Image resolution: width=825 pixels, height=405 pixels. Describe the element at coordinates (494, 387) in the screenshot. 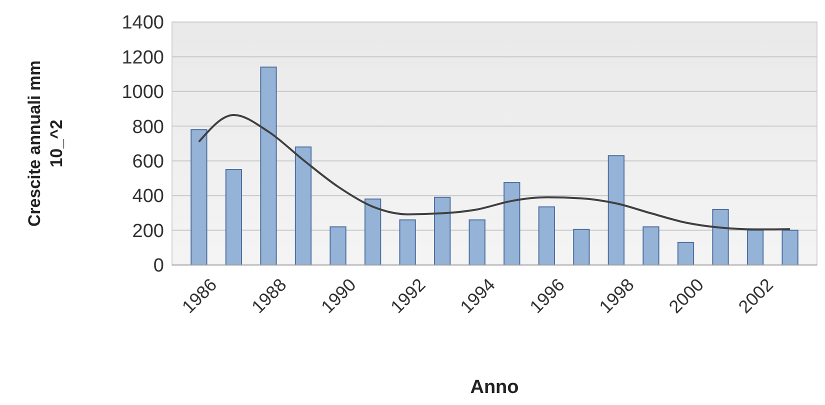

I see `x-axis-title: Anno` at that location.